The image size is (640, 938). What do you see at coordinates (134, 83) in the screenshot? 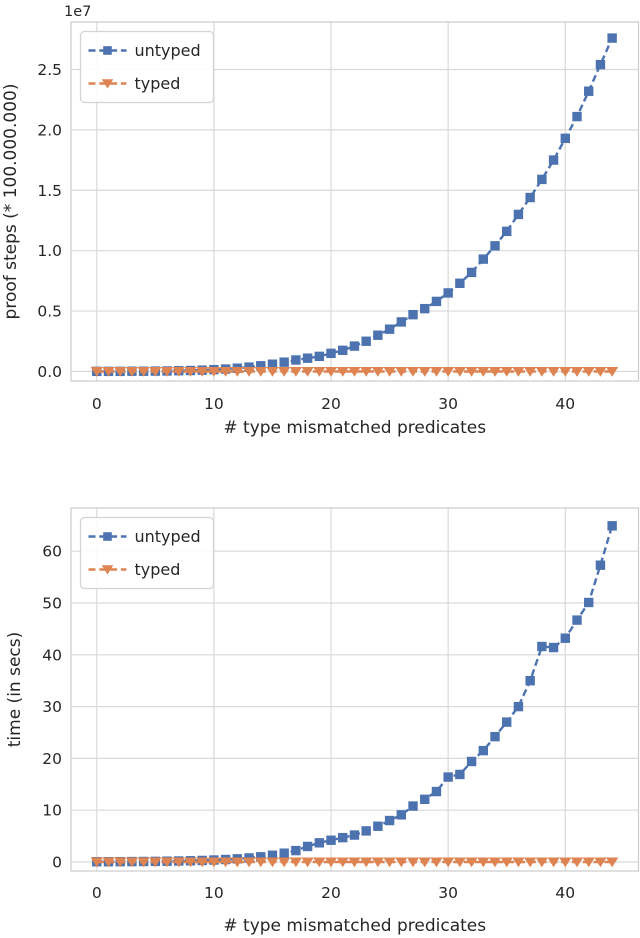
I see `legend-entry-typed: typed` at bounding box center [134, 83].